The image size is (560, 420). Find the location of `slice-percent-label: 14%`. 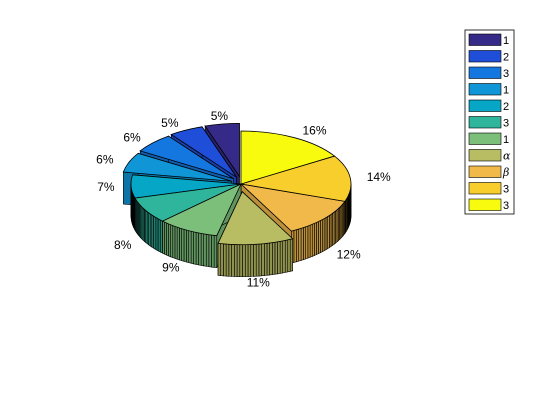

slice-percent-label: 14% is located at coordinates (379, 177).